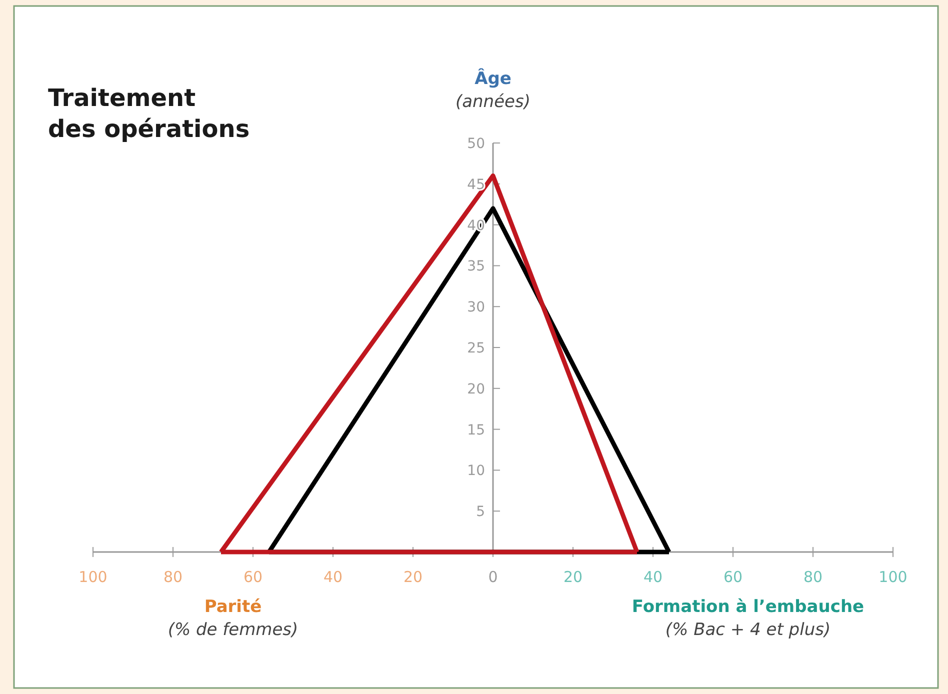  What do you see at coordinates (233, 618) in the screenshot?
I see `x-axis-title: Parité (% de femmes)` at bounding box center [233, 618].